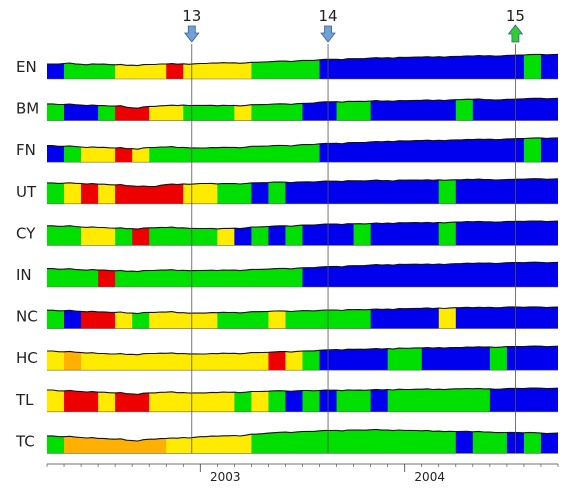  I want to click on series-band-en, so click(303, 66).